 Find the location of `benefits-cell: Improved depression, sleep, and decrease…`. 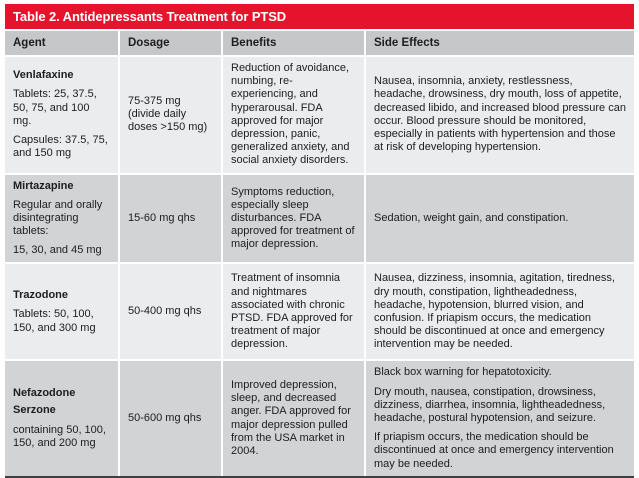

benefits-cell: Improved depression, sleep, and decrease… is located at coordinates (293, 418).